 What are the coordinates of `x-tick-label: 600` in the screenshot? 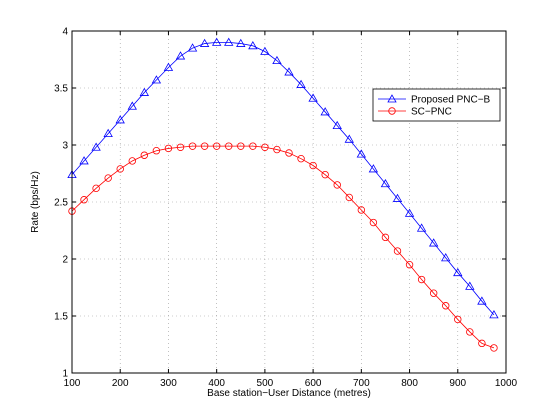 It's located at (313, 383).